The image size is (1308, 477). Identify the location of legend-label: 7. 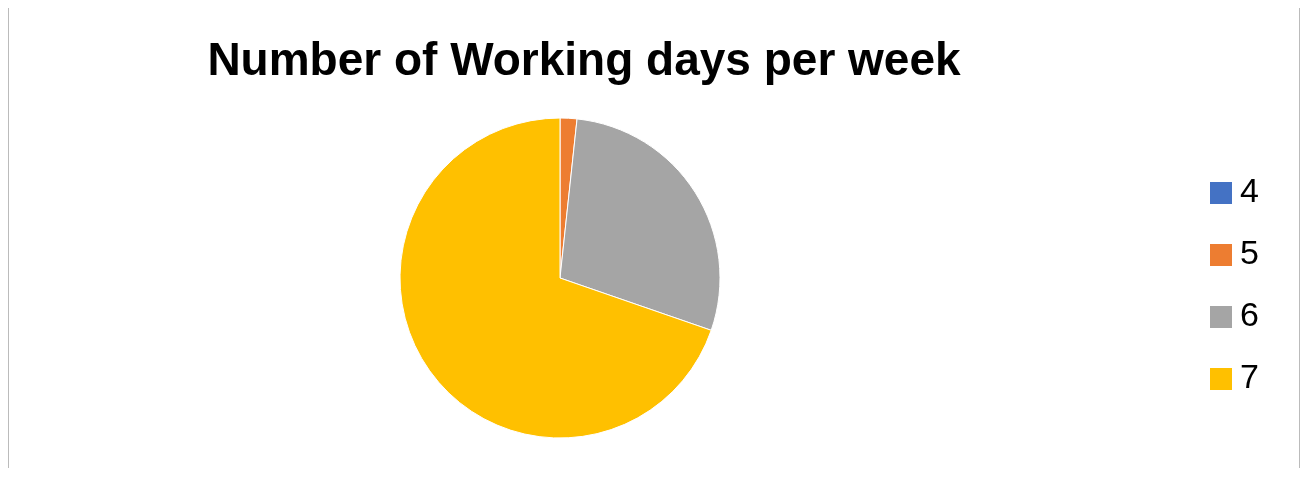
(1249, 376).